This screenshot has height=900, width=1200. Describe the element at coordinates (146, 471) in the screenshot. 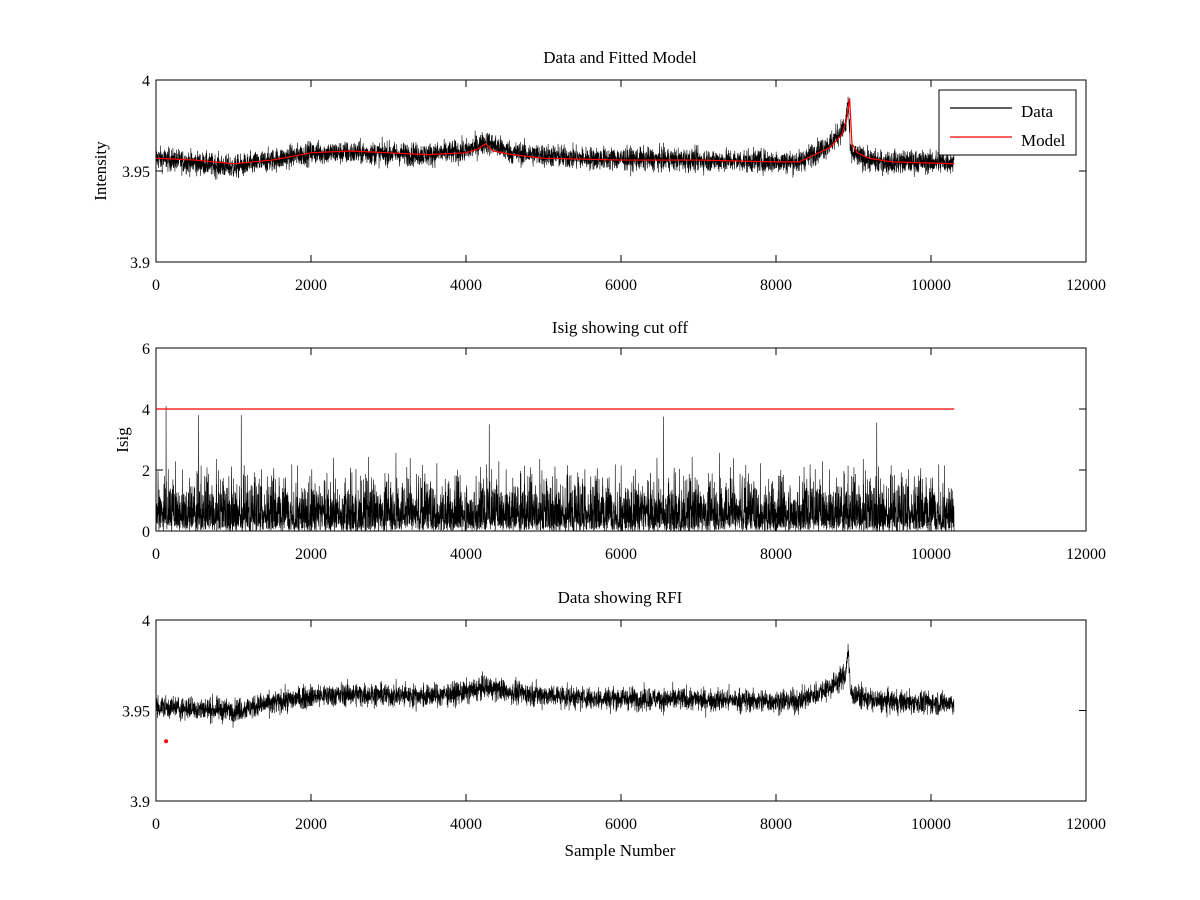

I see `y-tick-label: 2` at that location.